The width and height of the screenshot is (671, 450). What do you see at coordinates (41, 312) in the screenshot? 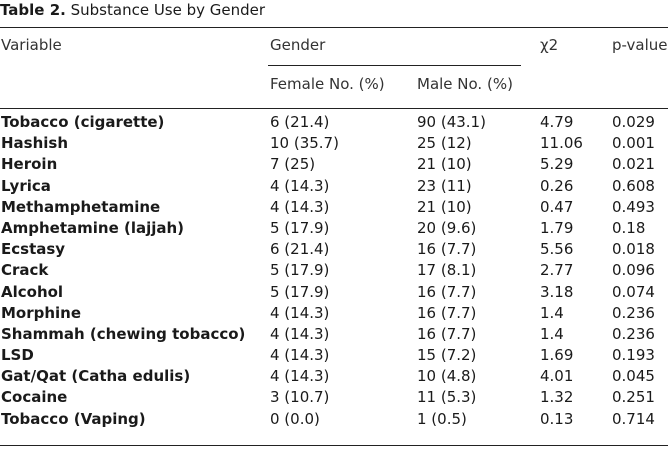
I see `cell-variable: Morphine` at bounding box center [41, 312].